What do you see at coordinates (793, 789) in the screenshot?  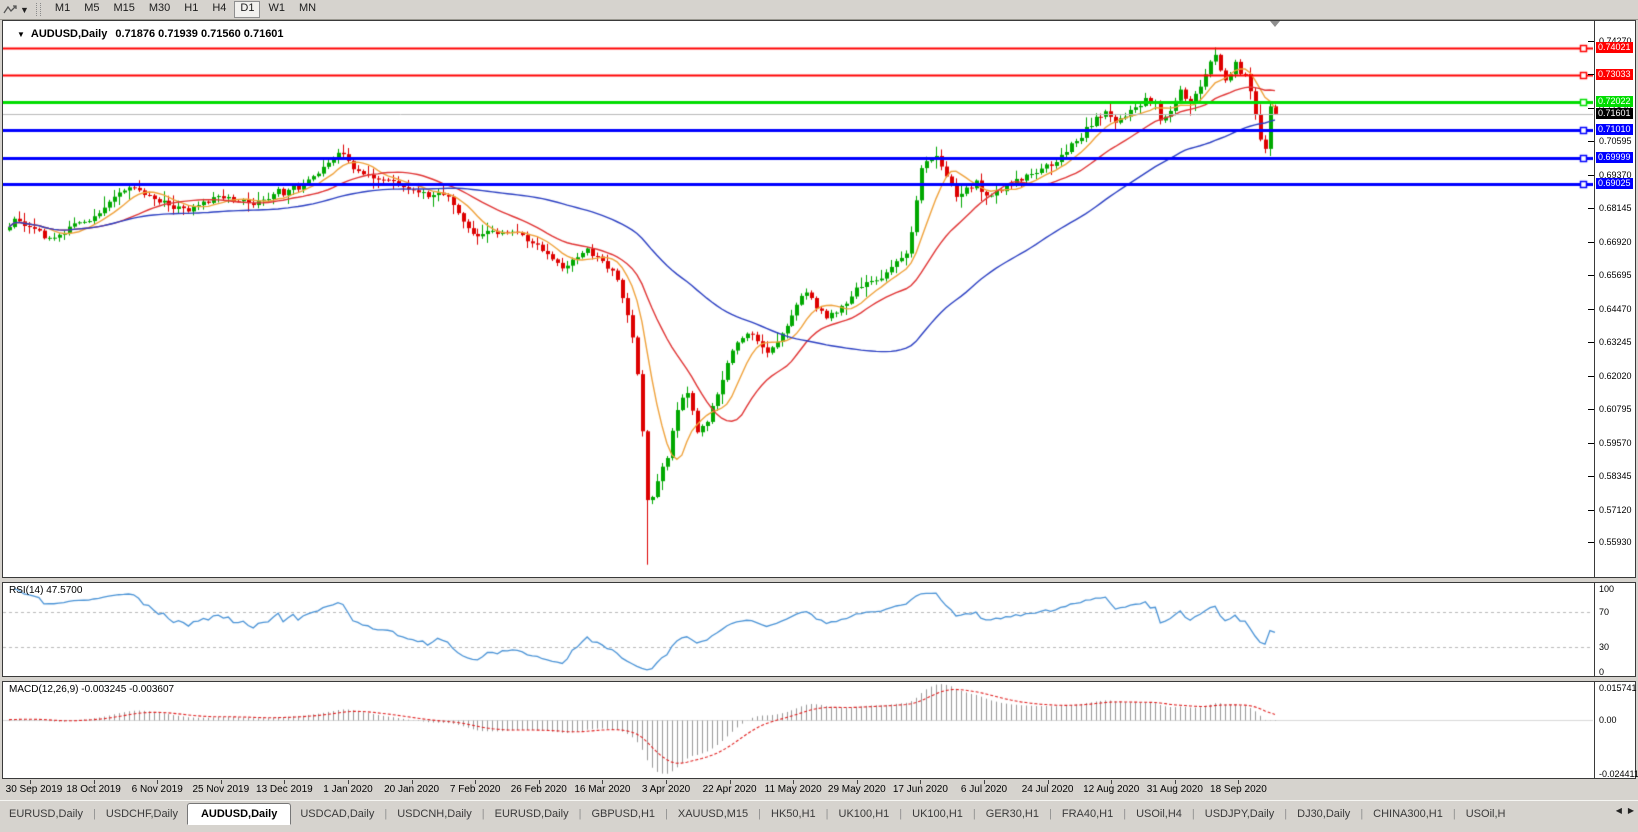 I see `date-label: 11 May 2020` at bounding box center [793, 789].